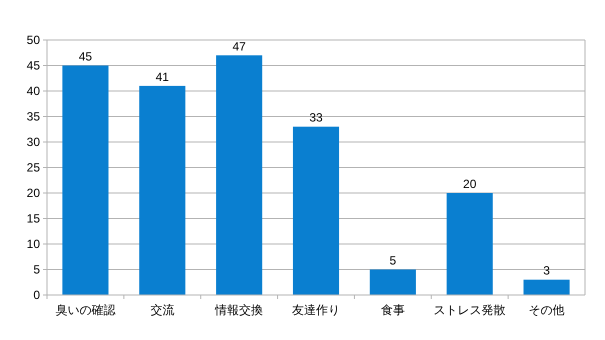  What do you see at coordinates (36, 269) in the screenshot?
I see `y-tick-label: 5` at bounding box center [36, 269].